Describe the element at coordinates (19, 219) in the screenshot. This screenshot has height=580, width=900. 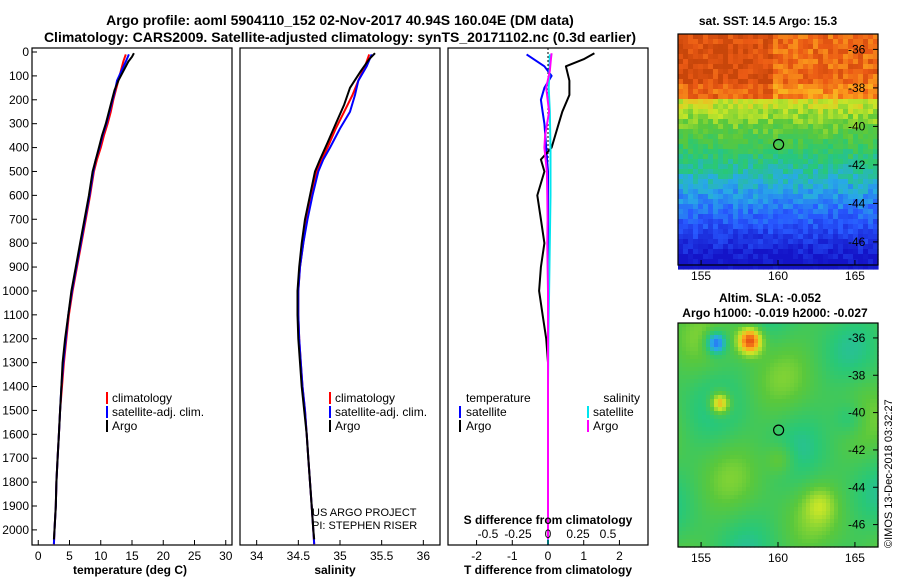
I see `depth-tick-label: 700` at that location.